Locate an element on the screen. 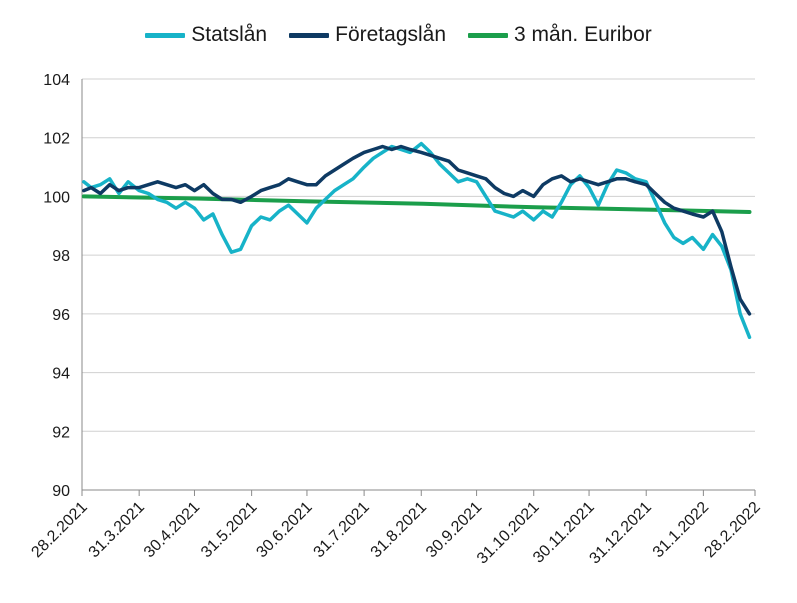 This screenshot has width=797, height=603. x-tick-label: 31.12.2021 is located at coordinates (620, 533).